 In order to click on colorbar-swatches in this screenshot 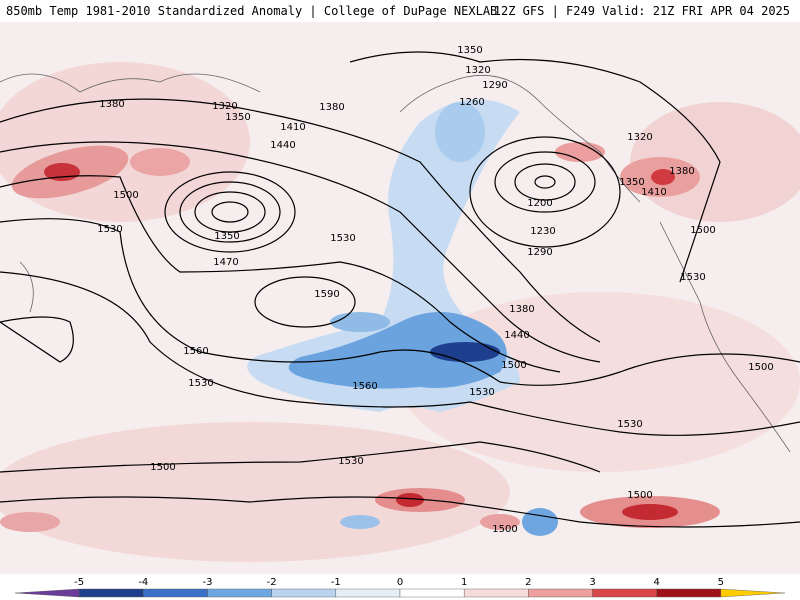, I will do `click(400, 593)`.